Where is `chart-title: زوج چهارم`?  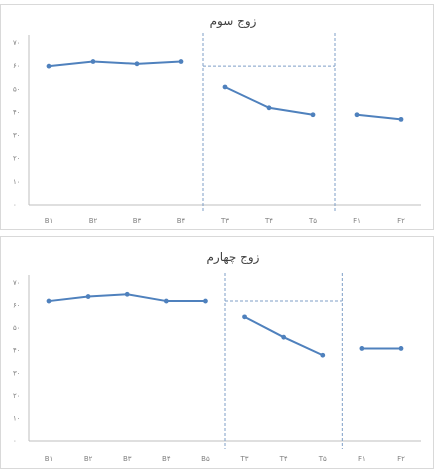
chart-title: زوج چهارم is located at coordinates (233, 257).